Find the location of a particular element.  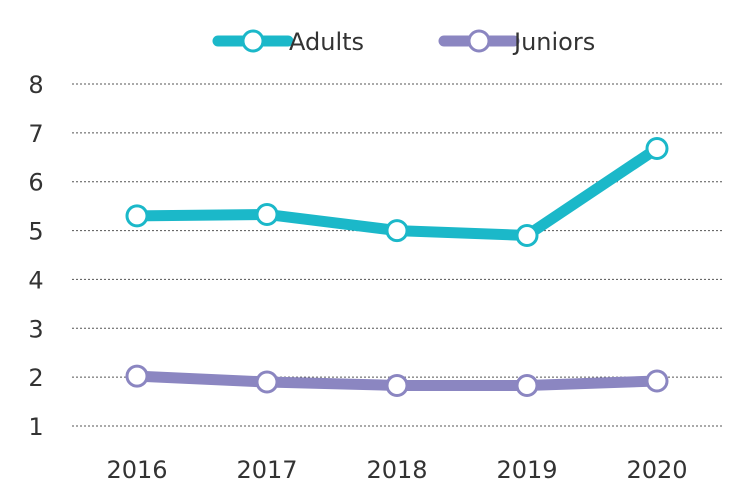

y-axis-ticks: 1 2 3 4 5 6 7 8 is located at coordinates (35, 256).